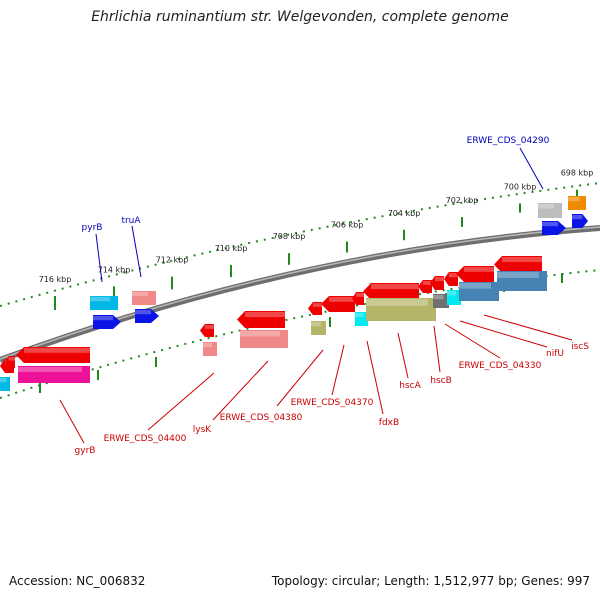  I want to click on gene-cyan-edge-shine, so click(3, 380).